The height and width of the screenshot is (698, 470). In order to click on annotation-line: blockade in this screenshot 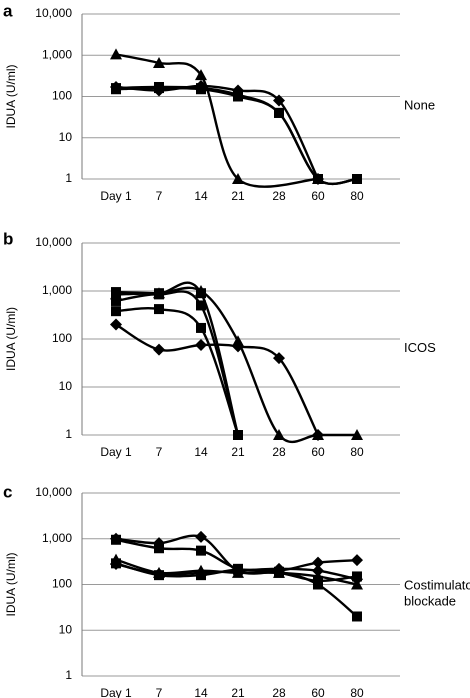, I will do `click(430, 601)`.